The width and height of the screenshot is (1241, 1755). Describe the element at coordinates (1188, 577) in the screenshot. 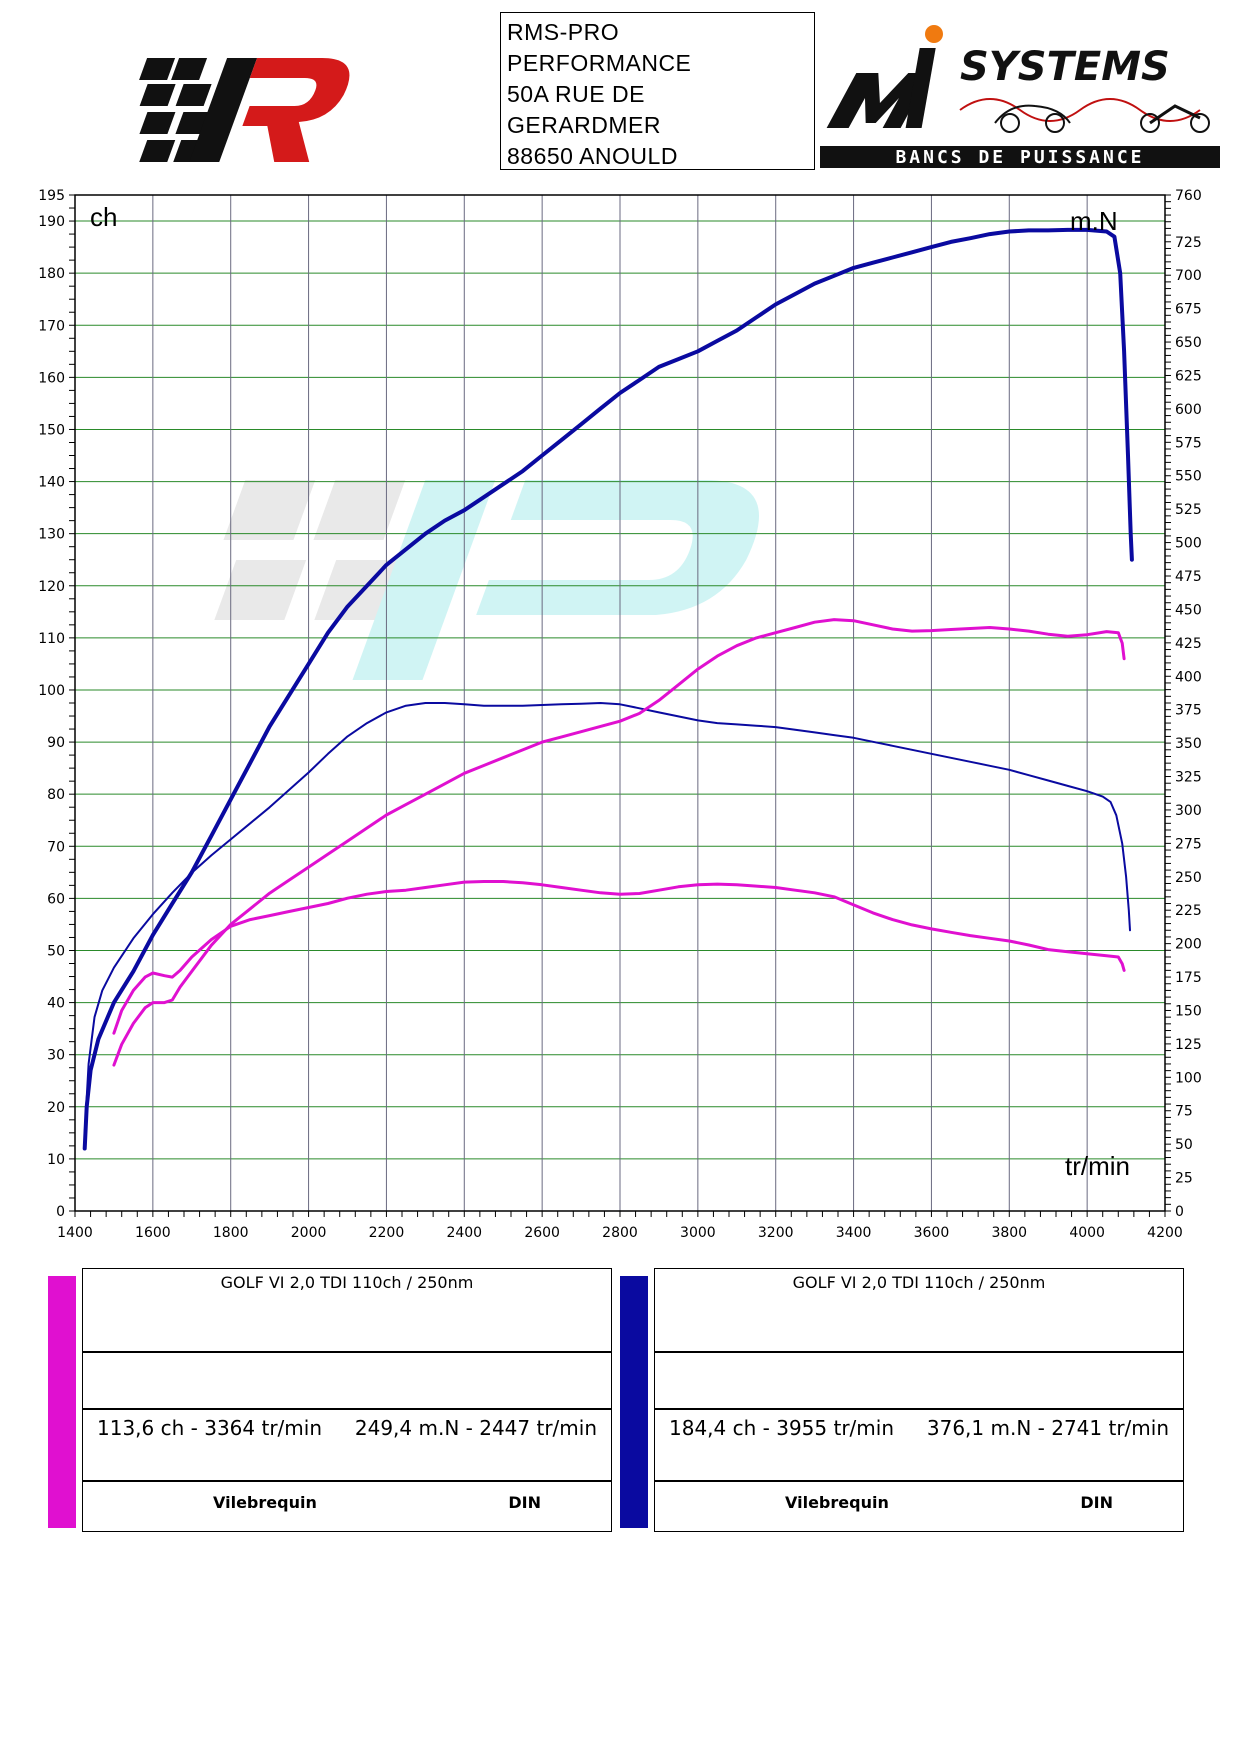

I see `y-right-tick-label: 475` at that location.